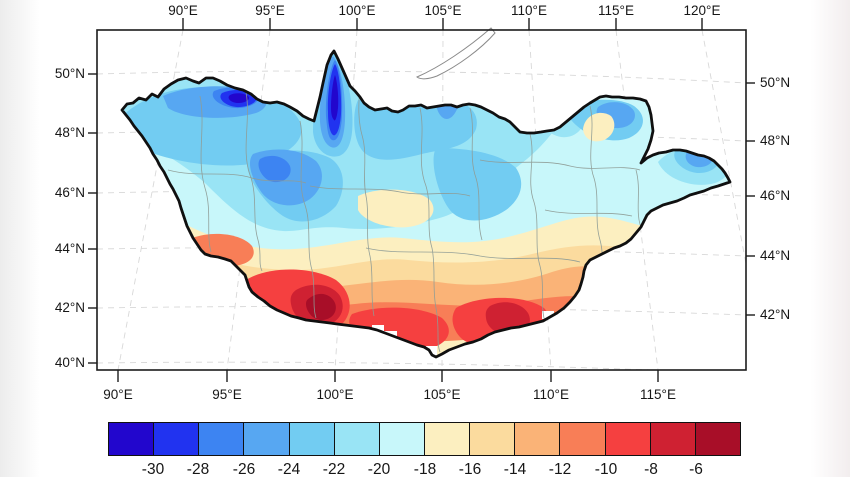  I want to click on colorbar-tick-label: -8, so click(651, 469).